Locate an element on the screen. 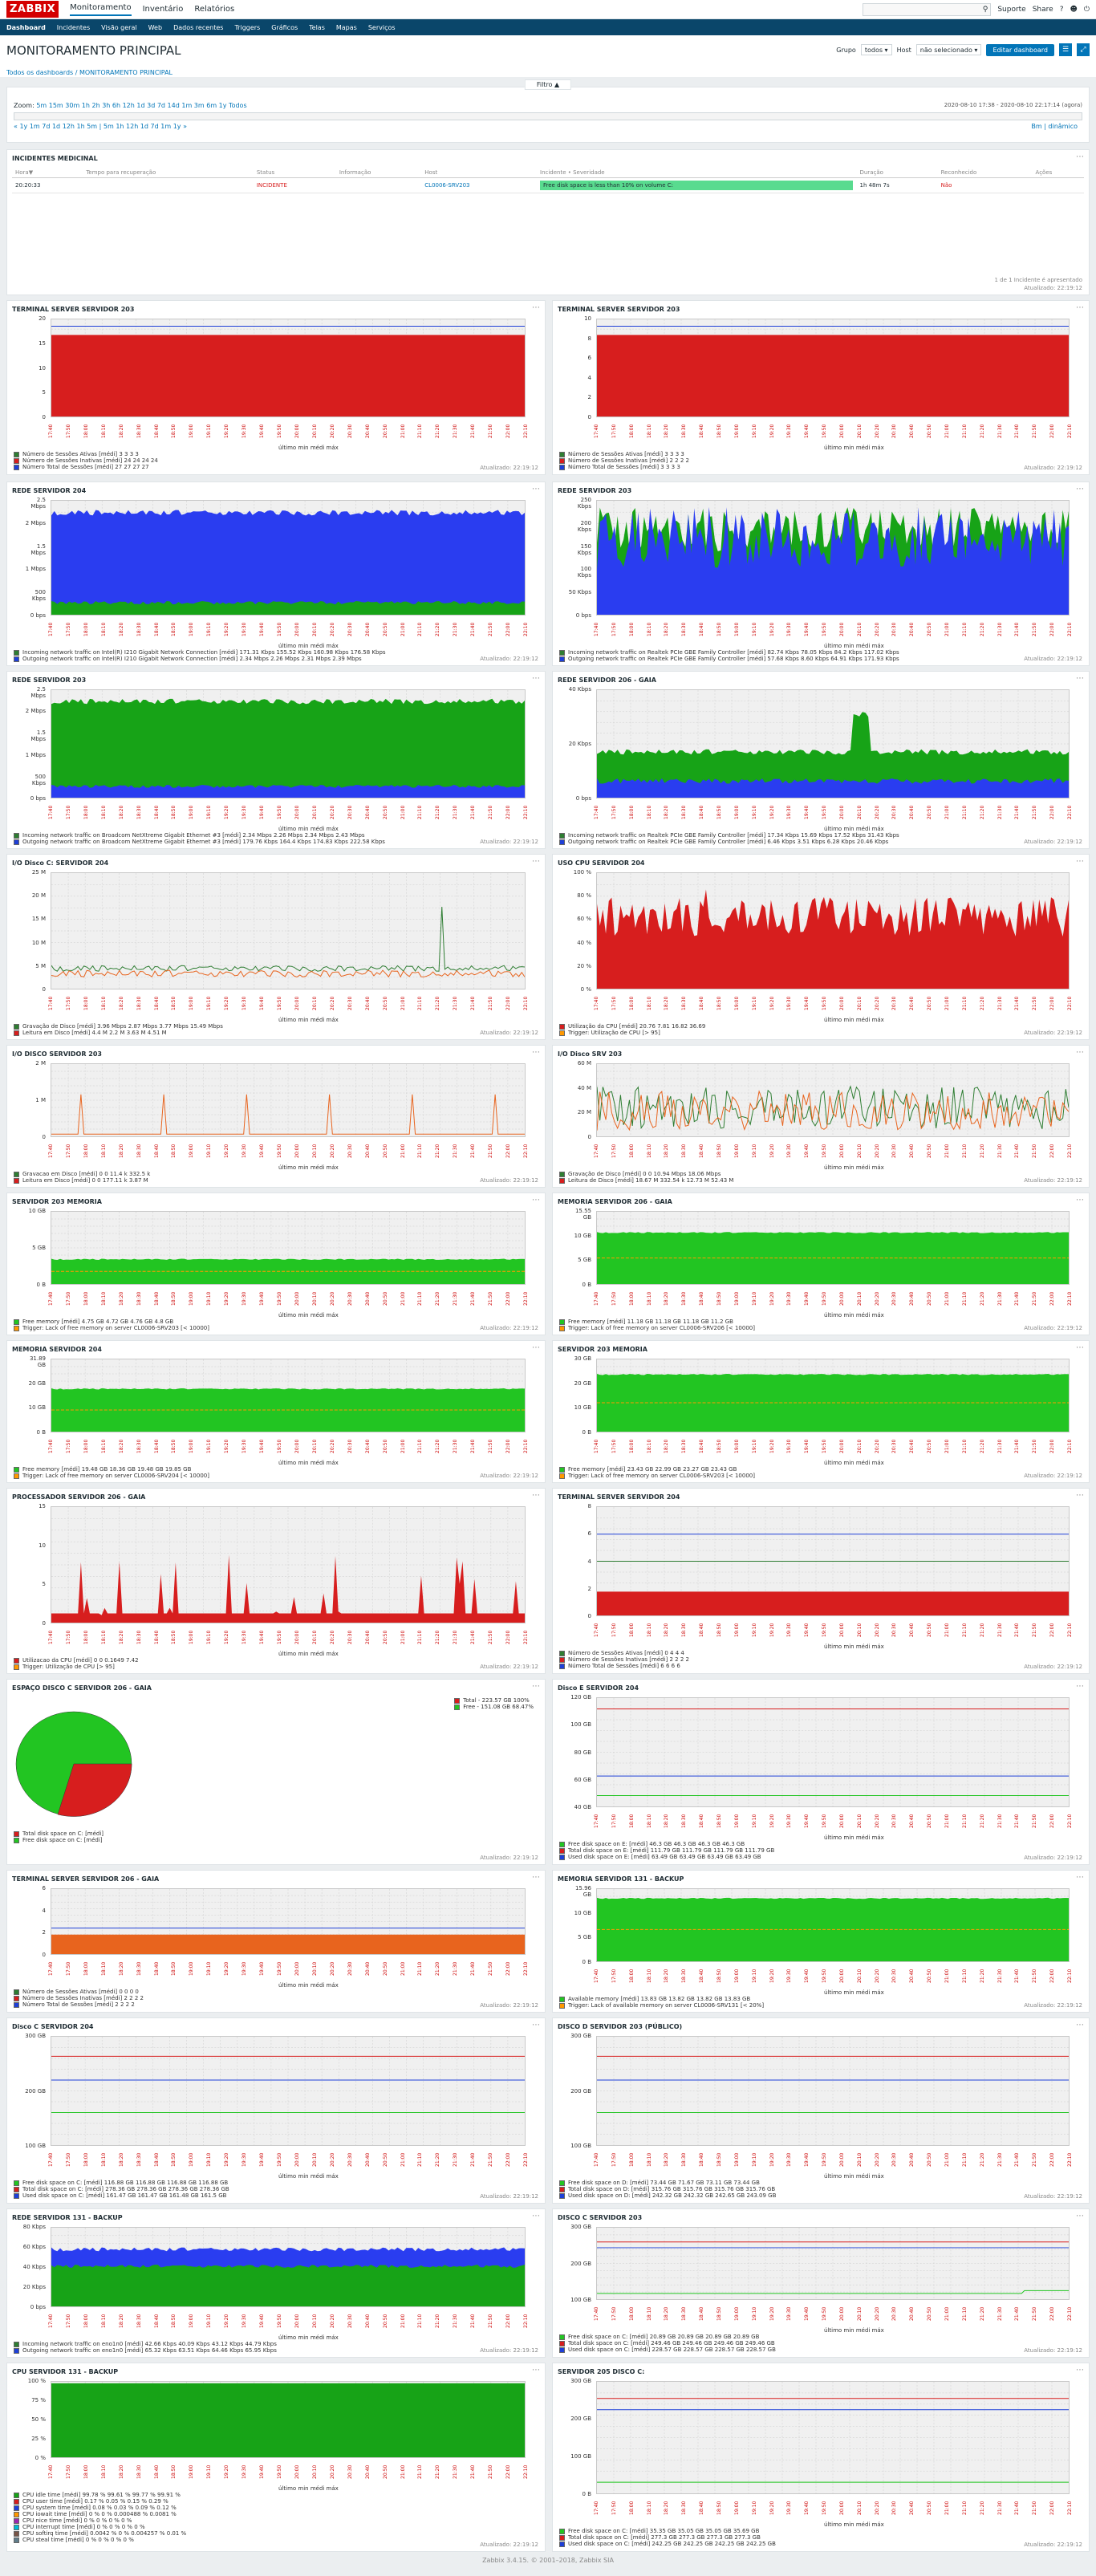 The width and height of the screenshot is (1096, 2576). zoom-link: 6m is located at coordinates (212, 106).